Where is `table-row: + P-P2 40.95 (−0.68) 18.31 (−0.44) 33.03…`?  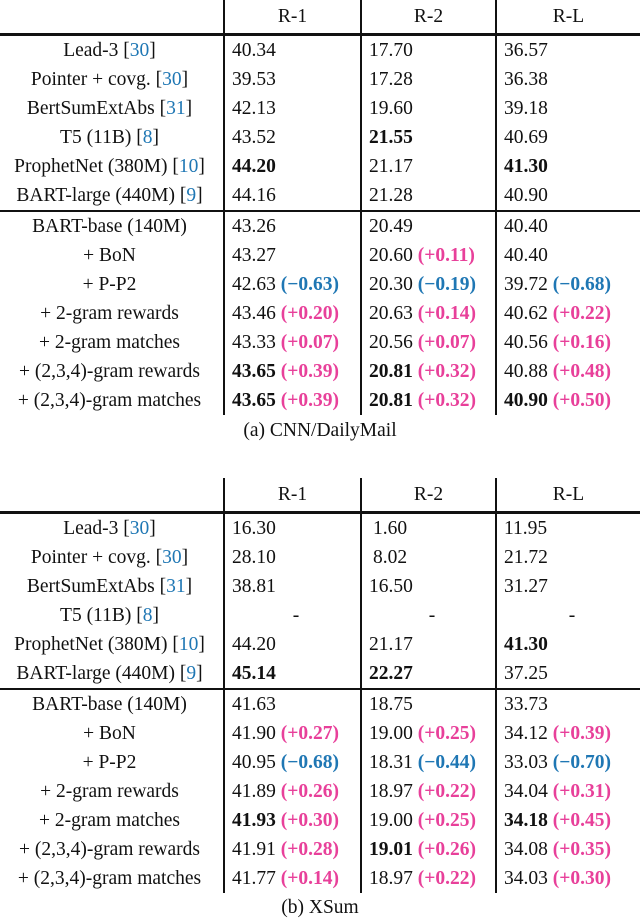 table-row: + P-P2 40.95 (−0.68) 18.31 (−0.44) 33.03… is located at coordinates (320, 762).